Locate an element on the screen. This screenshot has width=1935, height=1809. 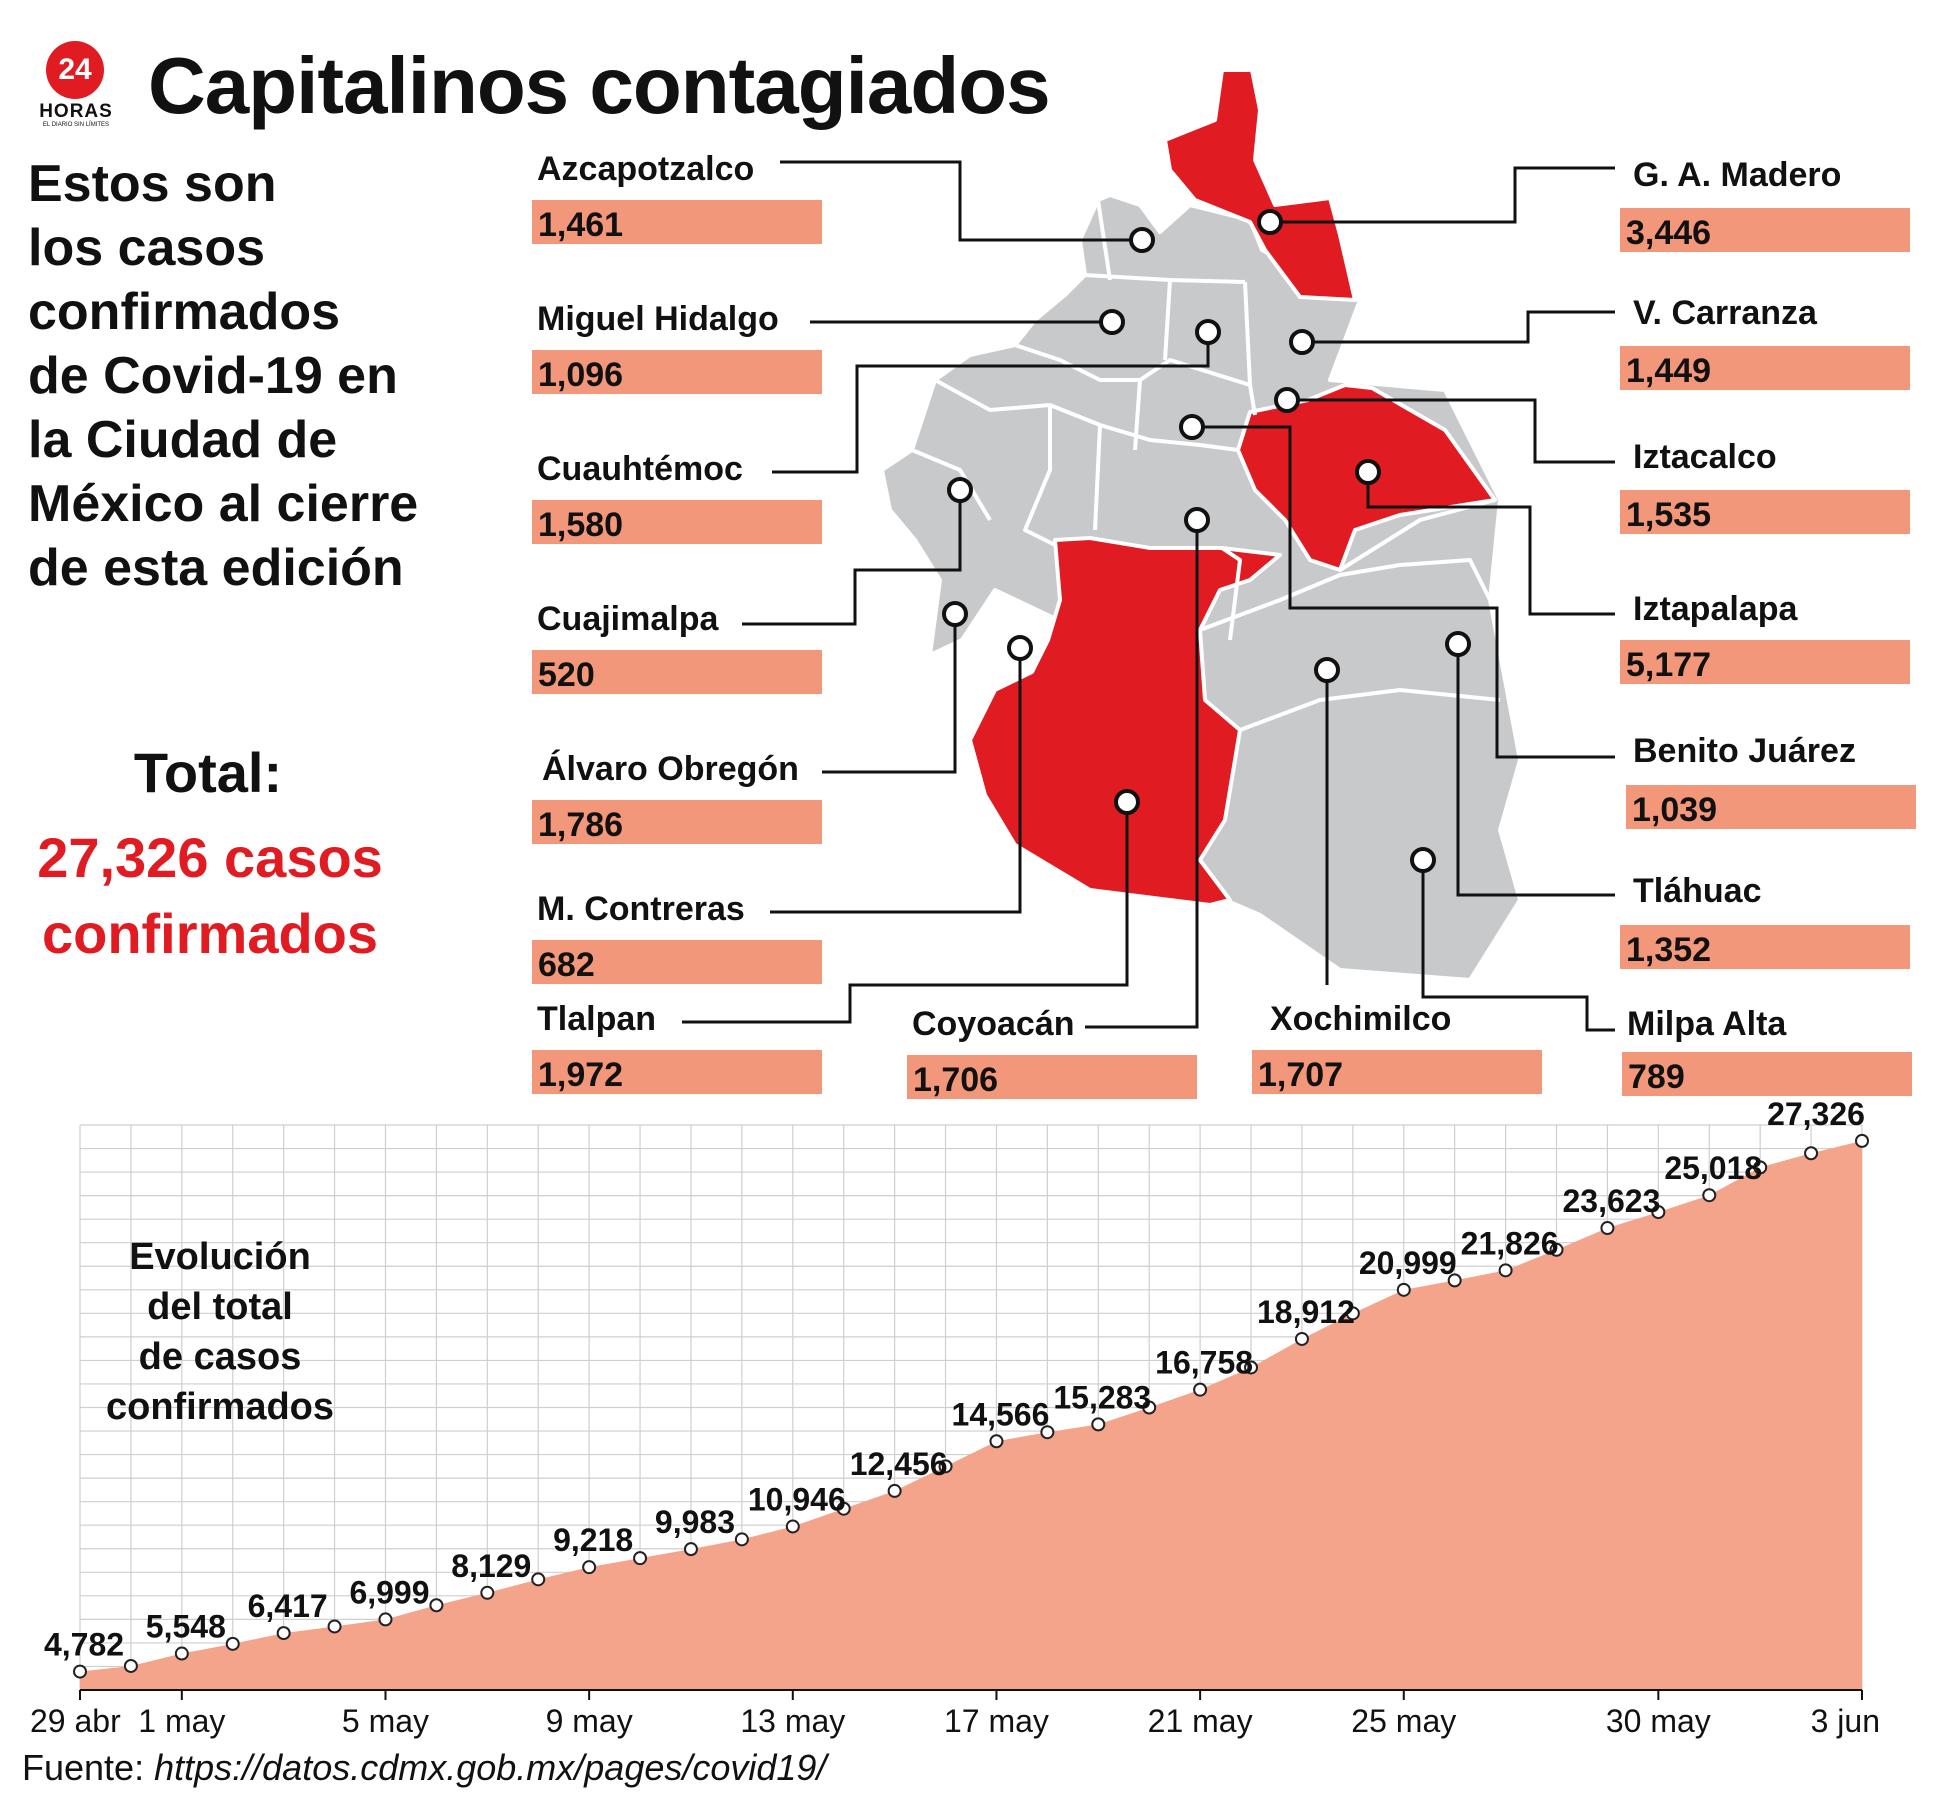
leader-tlalpan is located at coordinates (905, 913).